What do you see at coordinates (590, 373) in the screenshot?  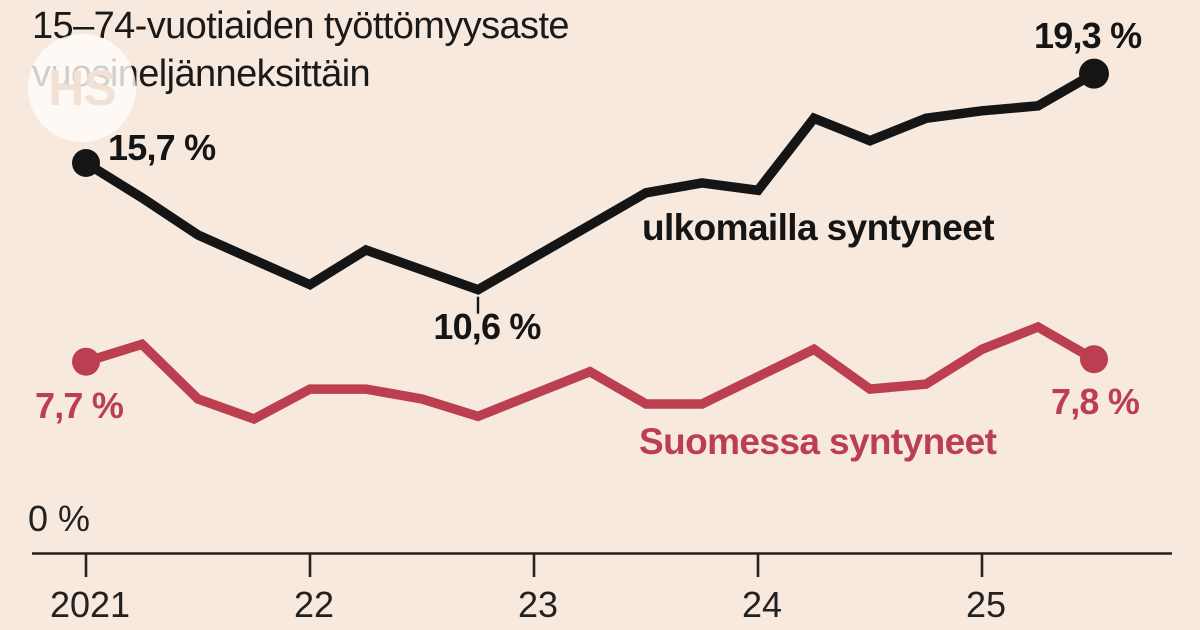 I see `series-line-finland-born` at bounding box center [590, 373].